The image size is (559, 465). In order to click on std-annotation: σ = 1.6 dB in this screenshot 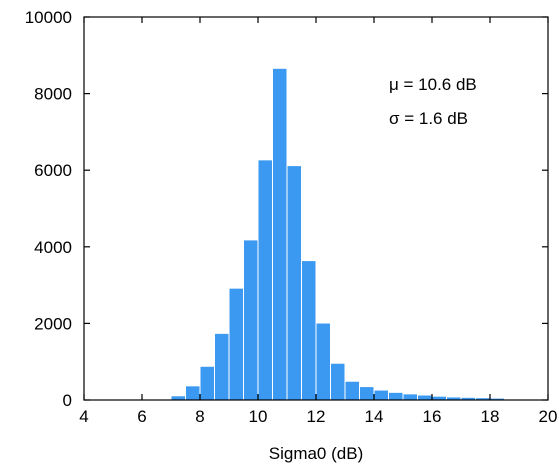, I will do `click(428, 118)`.